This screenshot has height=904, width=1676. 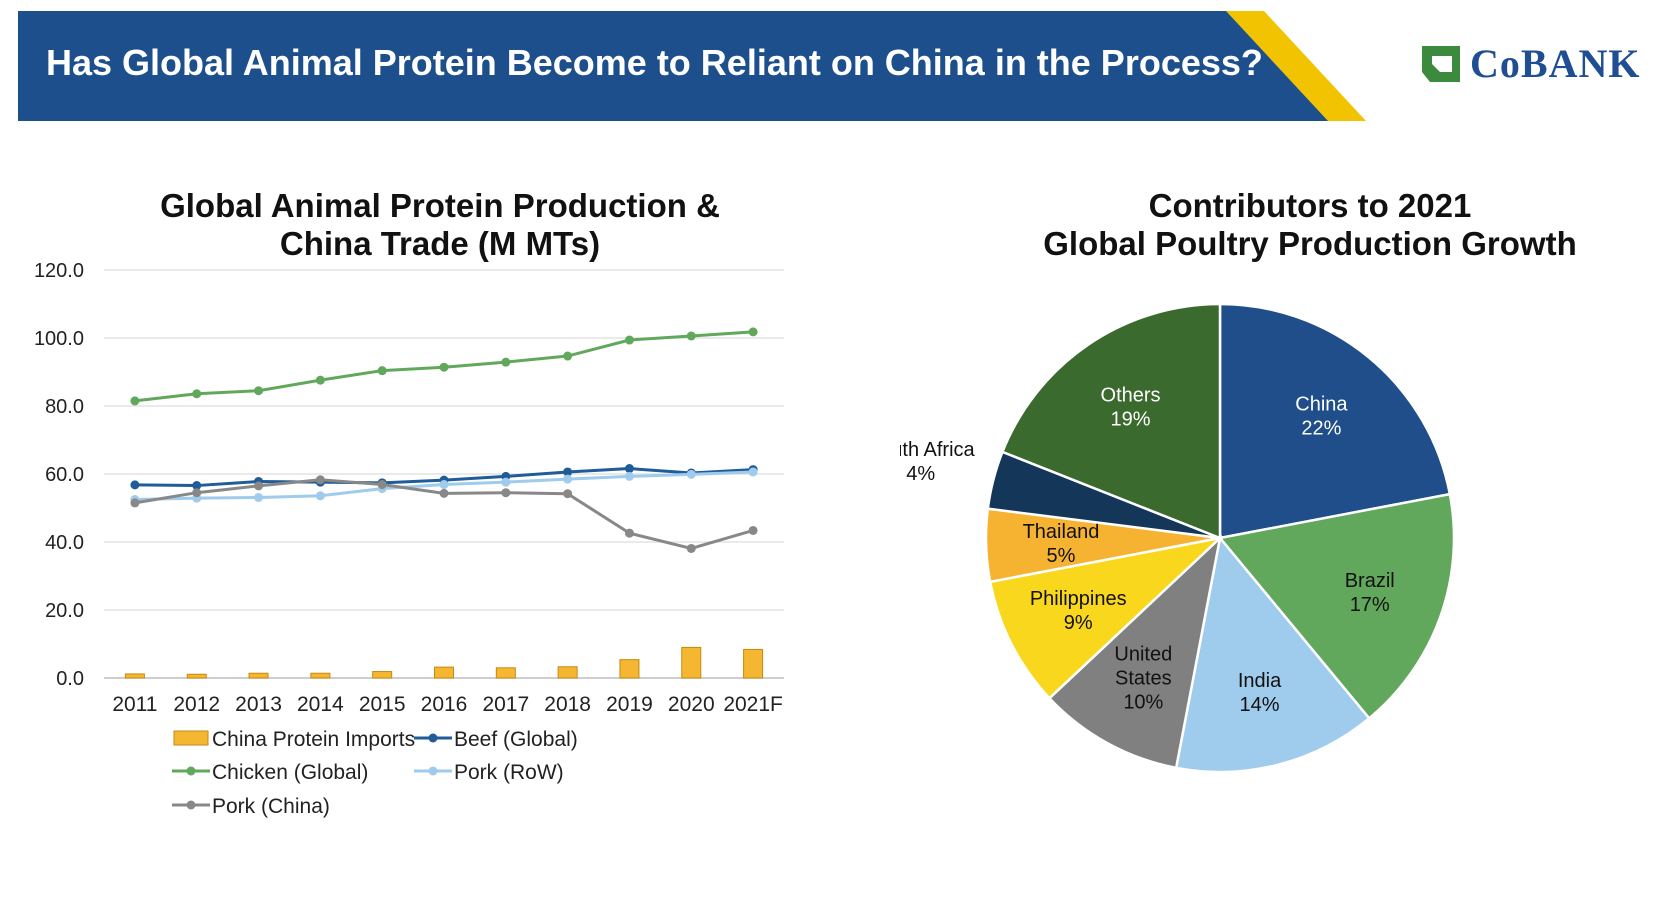 What do you see at coordinates (64, 611) in the screenshot?
I see `y-tick-label: 20.0` at bounding box center [64, 611].